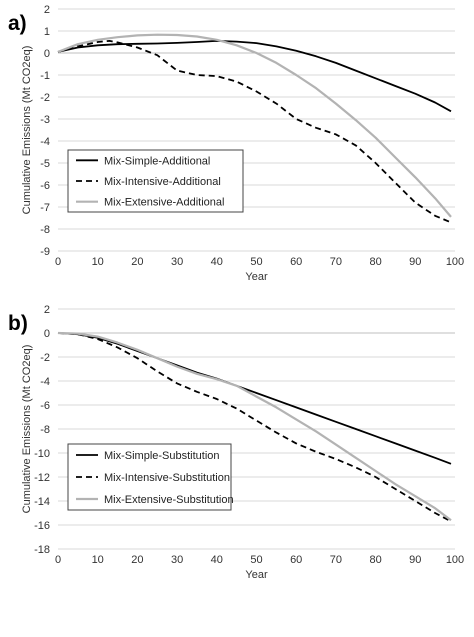 Image resolution: width=474 pixels, height=637 pixels. What do you see at coordinates (157, 161) in the screenshot?
I see `panel-a-legend-label: Mix-Simple-Additional` at bounding box center [157, 161].